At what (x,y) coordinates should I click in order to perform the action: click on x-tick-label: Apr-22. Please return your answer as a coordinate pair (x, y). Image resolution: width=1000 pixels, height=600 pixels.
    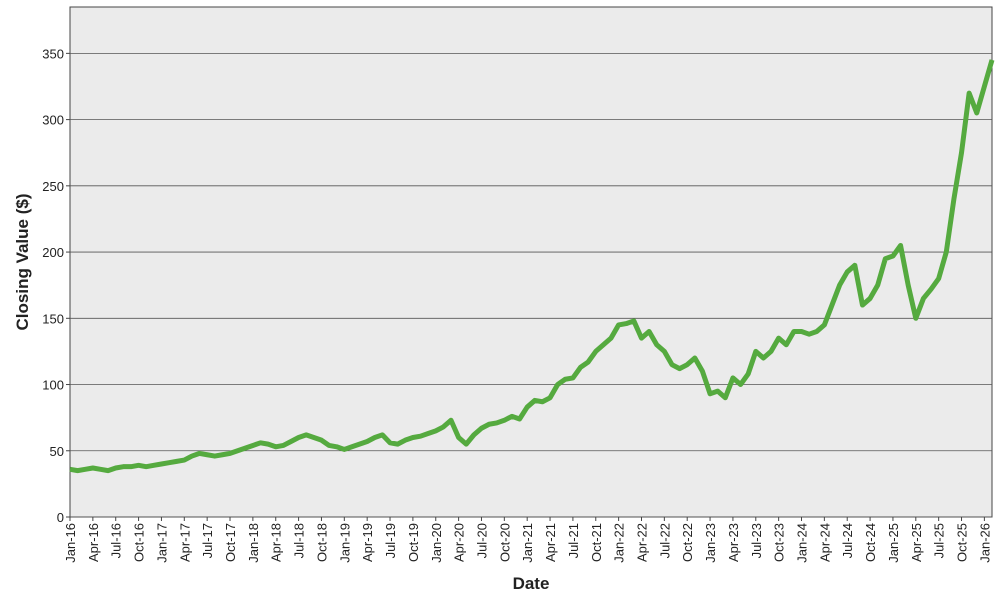
    Looking at the image, I should click on (641, 542).